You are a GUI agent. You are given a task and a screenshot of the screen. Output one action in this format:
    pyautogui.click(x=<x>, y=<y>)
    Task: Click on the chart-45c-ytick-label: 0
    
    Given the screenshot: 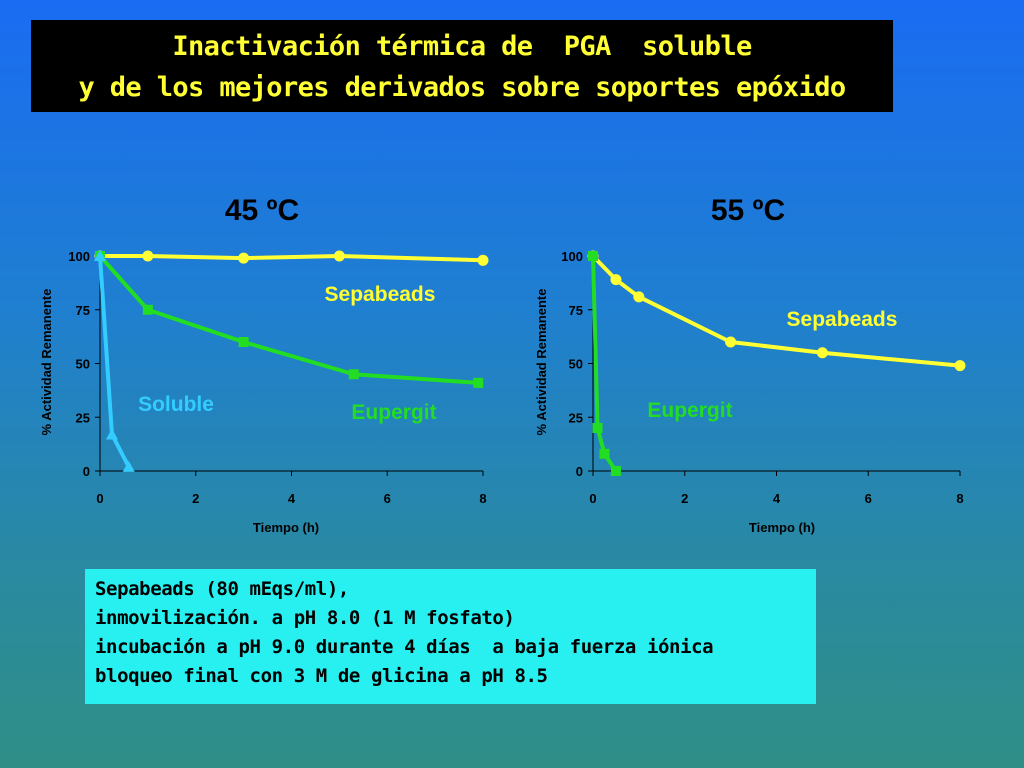 What is the action you would take?
    pyautogui.click(x=86, y=471)
    